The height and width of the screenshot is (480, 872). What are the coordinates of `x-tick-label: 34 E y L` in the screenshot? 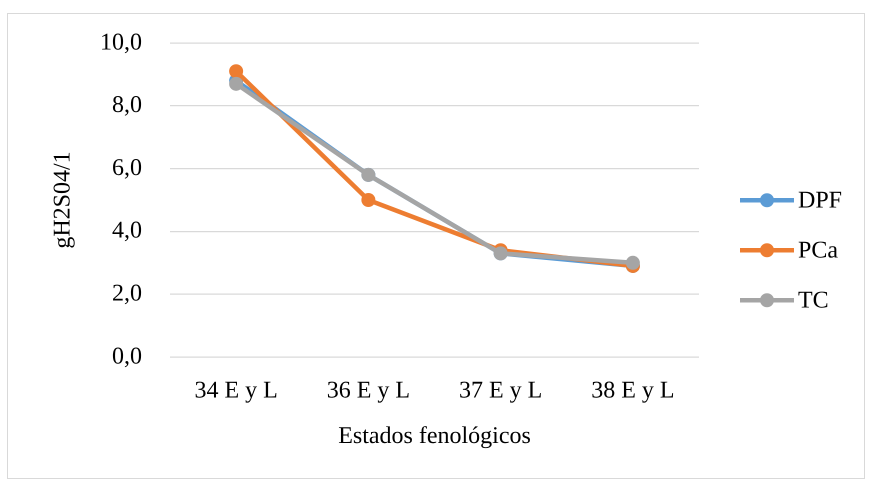 It's located at (236, 391).